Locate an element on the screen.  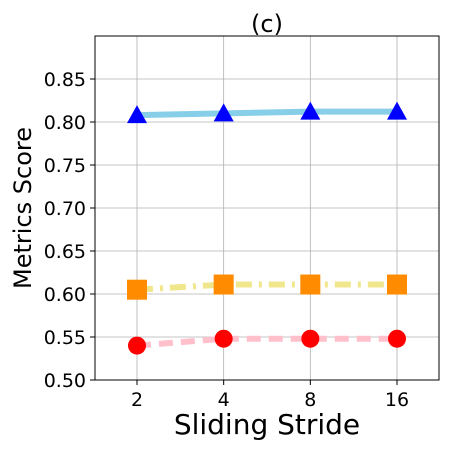
x-tick-label: 4 is located at coordinates (224, 400).